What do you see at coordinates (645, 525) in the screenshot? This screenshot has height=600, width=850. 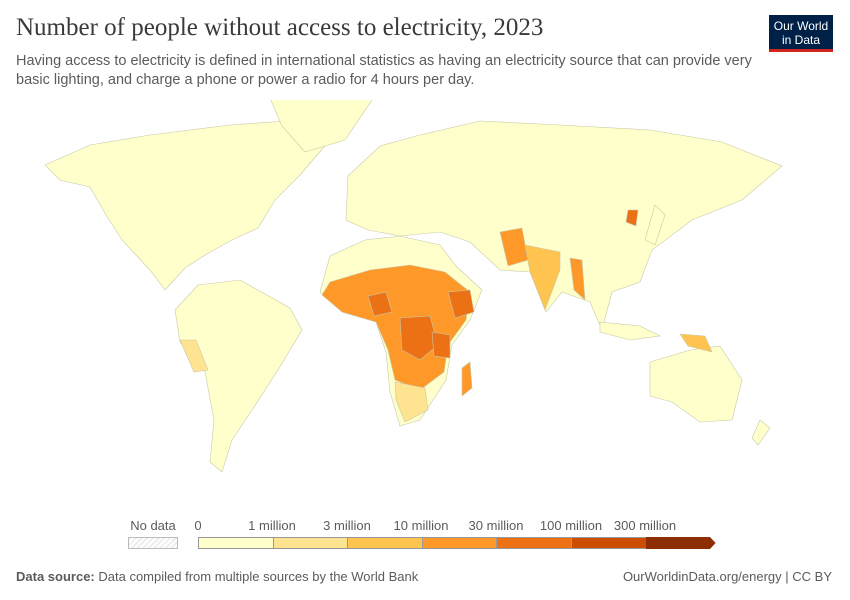 I see `legend-label: 300 million` at bounding box center [645, 525].